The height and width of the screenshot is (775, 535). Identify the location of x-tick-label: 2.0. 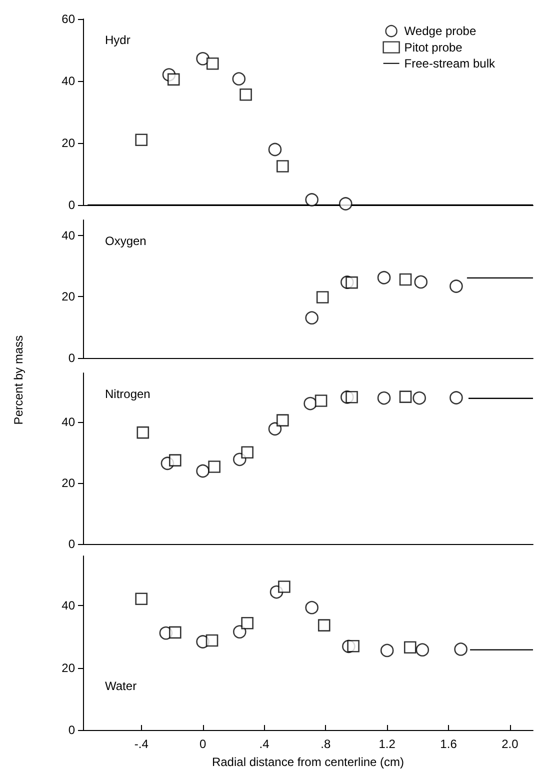
(510, 744).